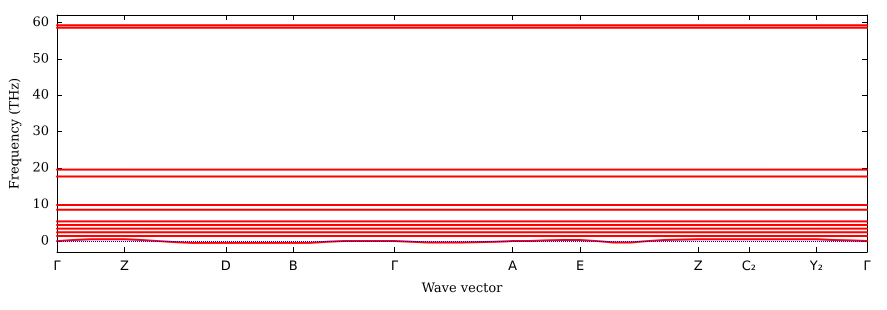 The width and height of the screenshot is (887, 310). Describe the element at coordinates (15, 134) in the screenshot. I see `y-axis-title: Frequency (THz)` at that location.